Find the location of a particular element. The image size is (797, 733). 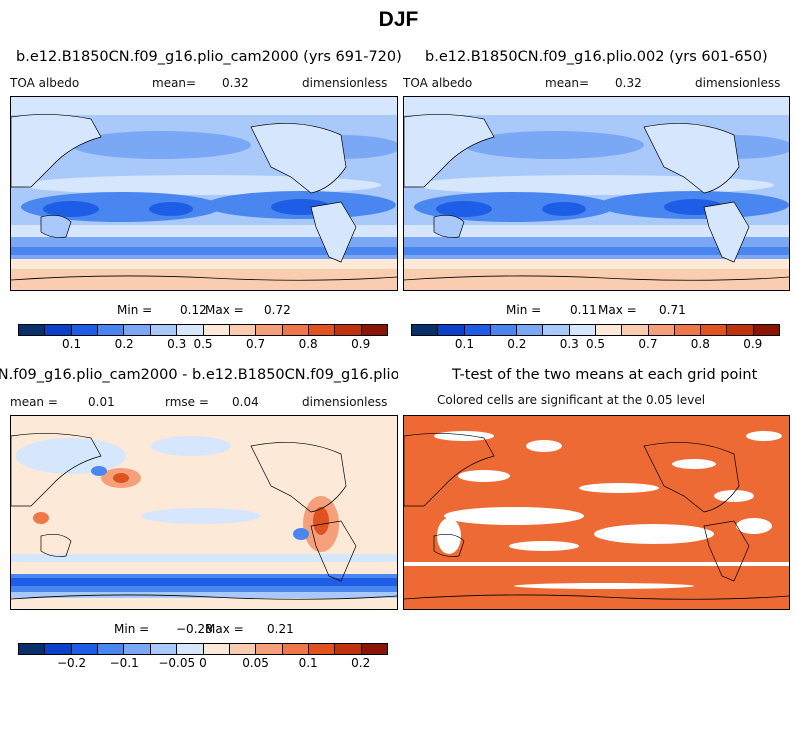

panel2-mean-value: 0.32 is located at coordinates (628, 83).